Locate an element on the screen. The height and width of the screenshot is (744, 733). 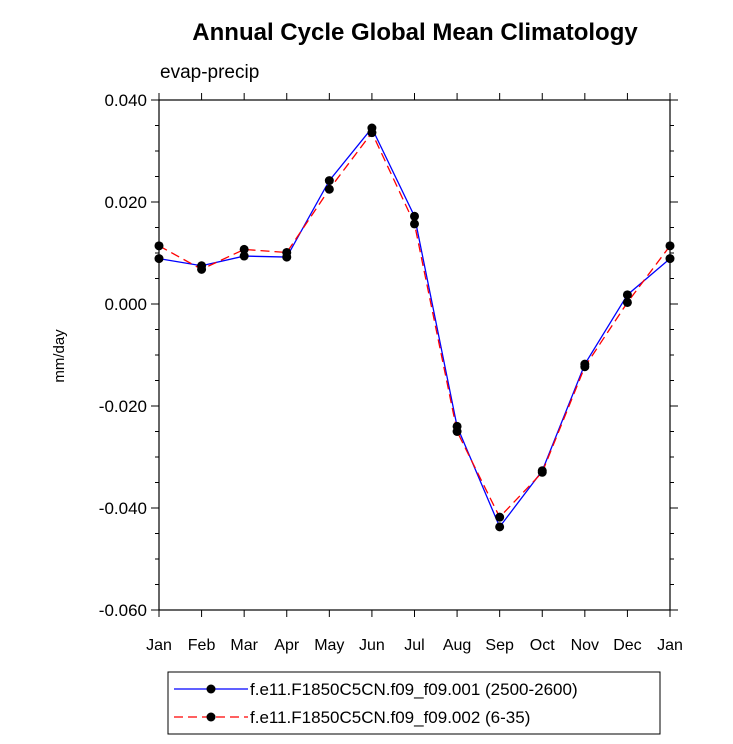
y-tick-label: -0.040 is located at coordinates (123, 508).